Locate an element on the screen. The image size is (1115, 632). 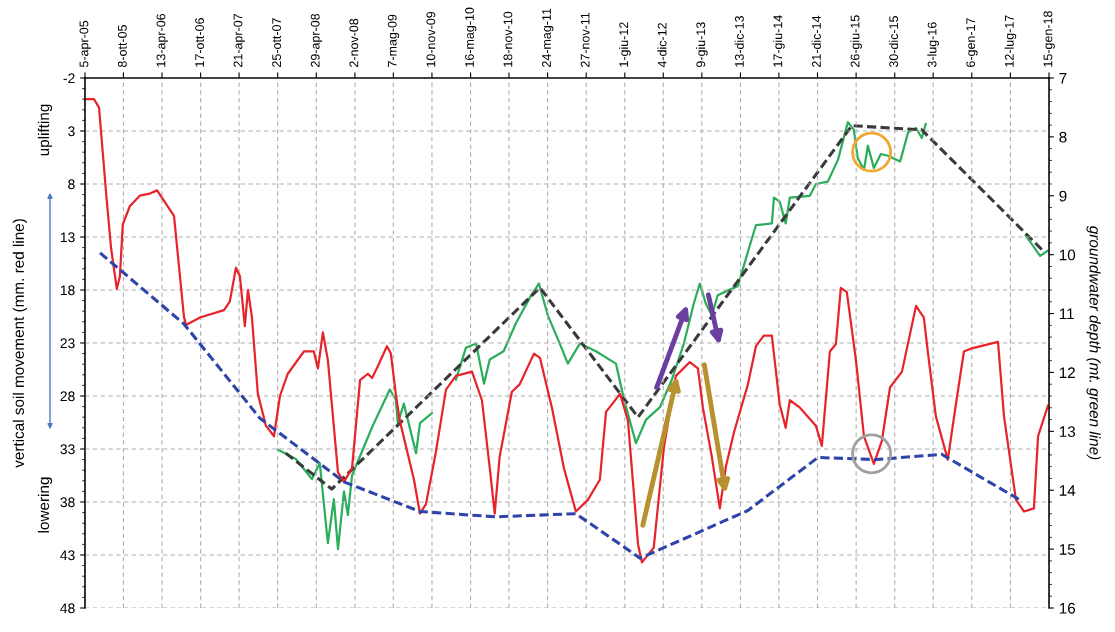
y2-tick-label: 16 is located at coordinates (1067, 608).